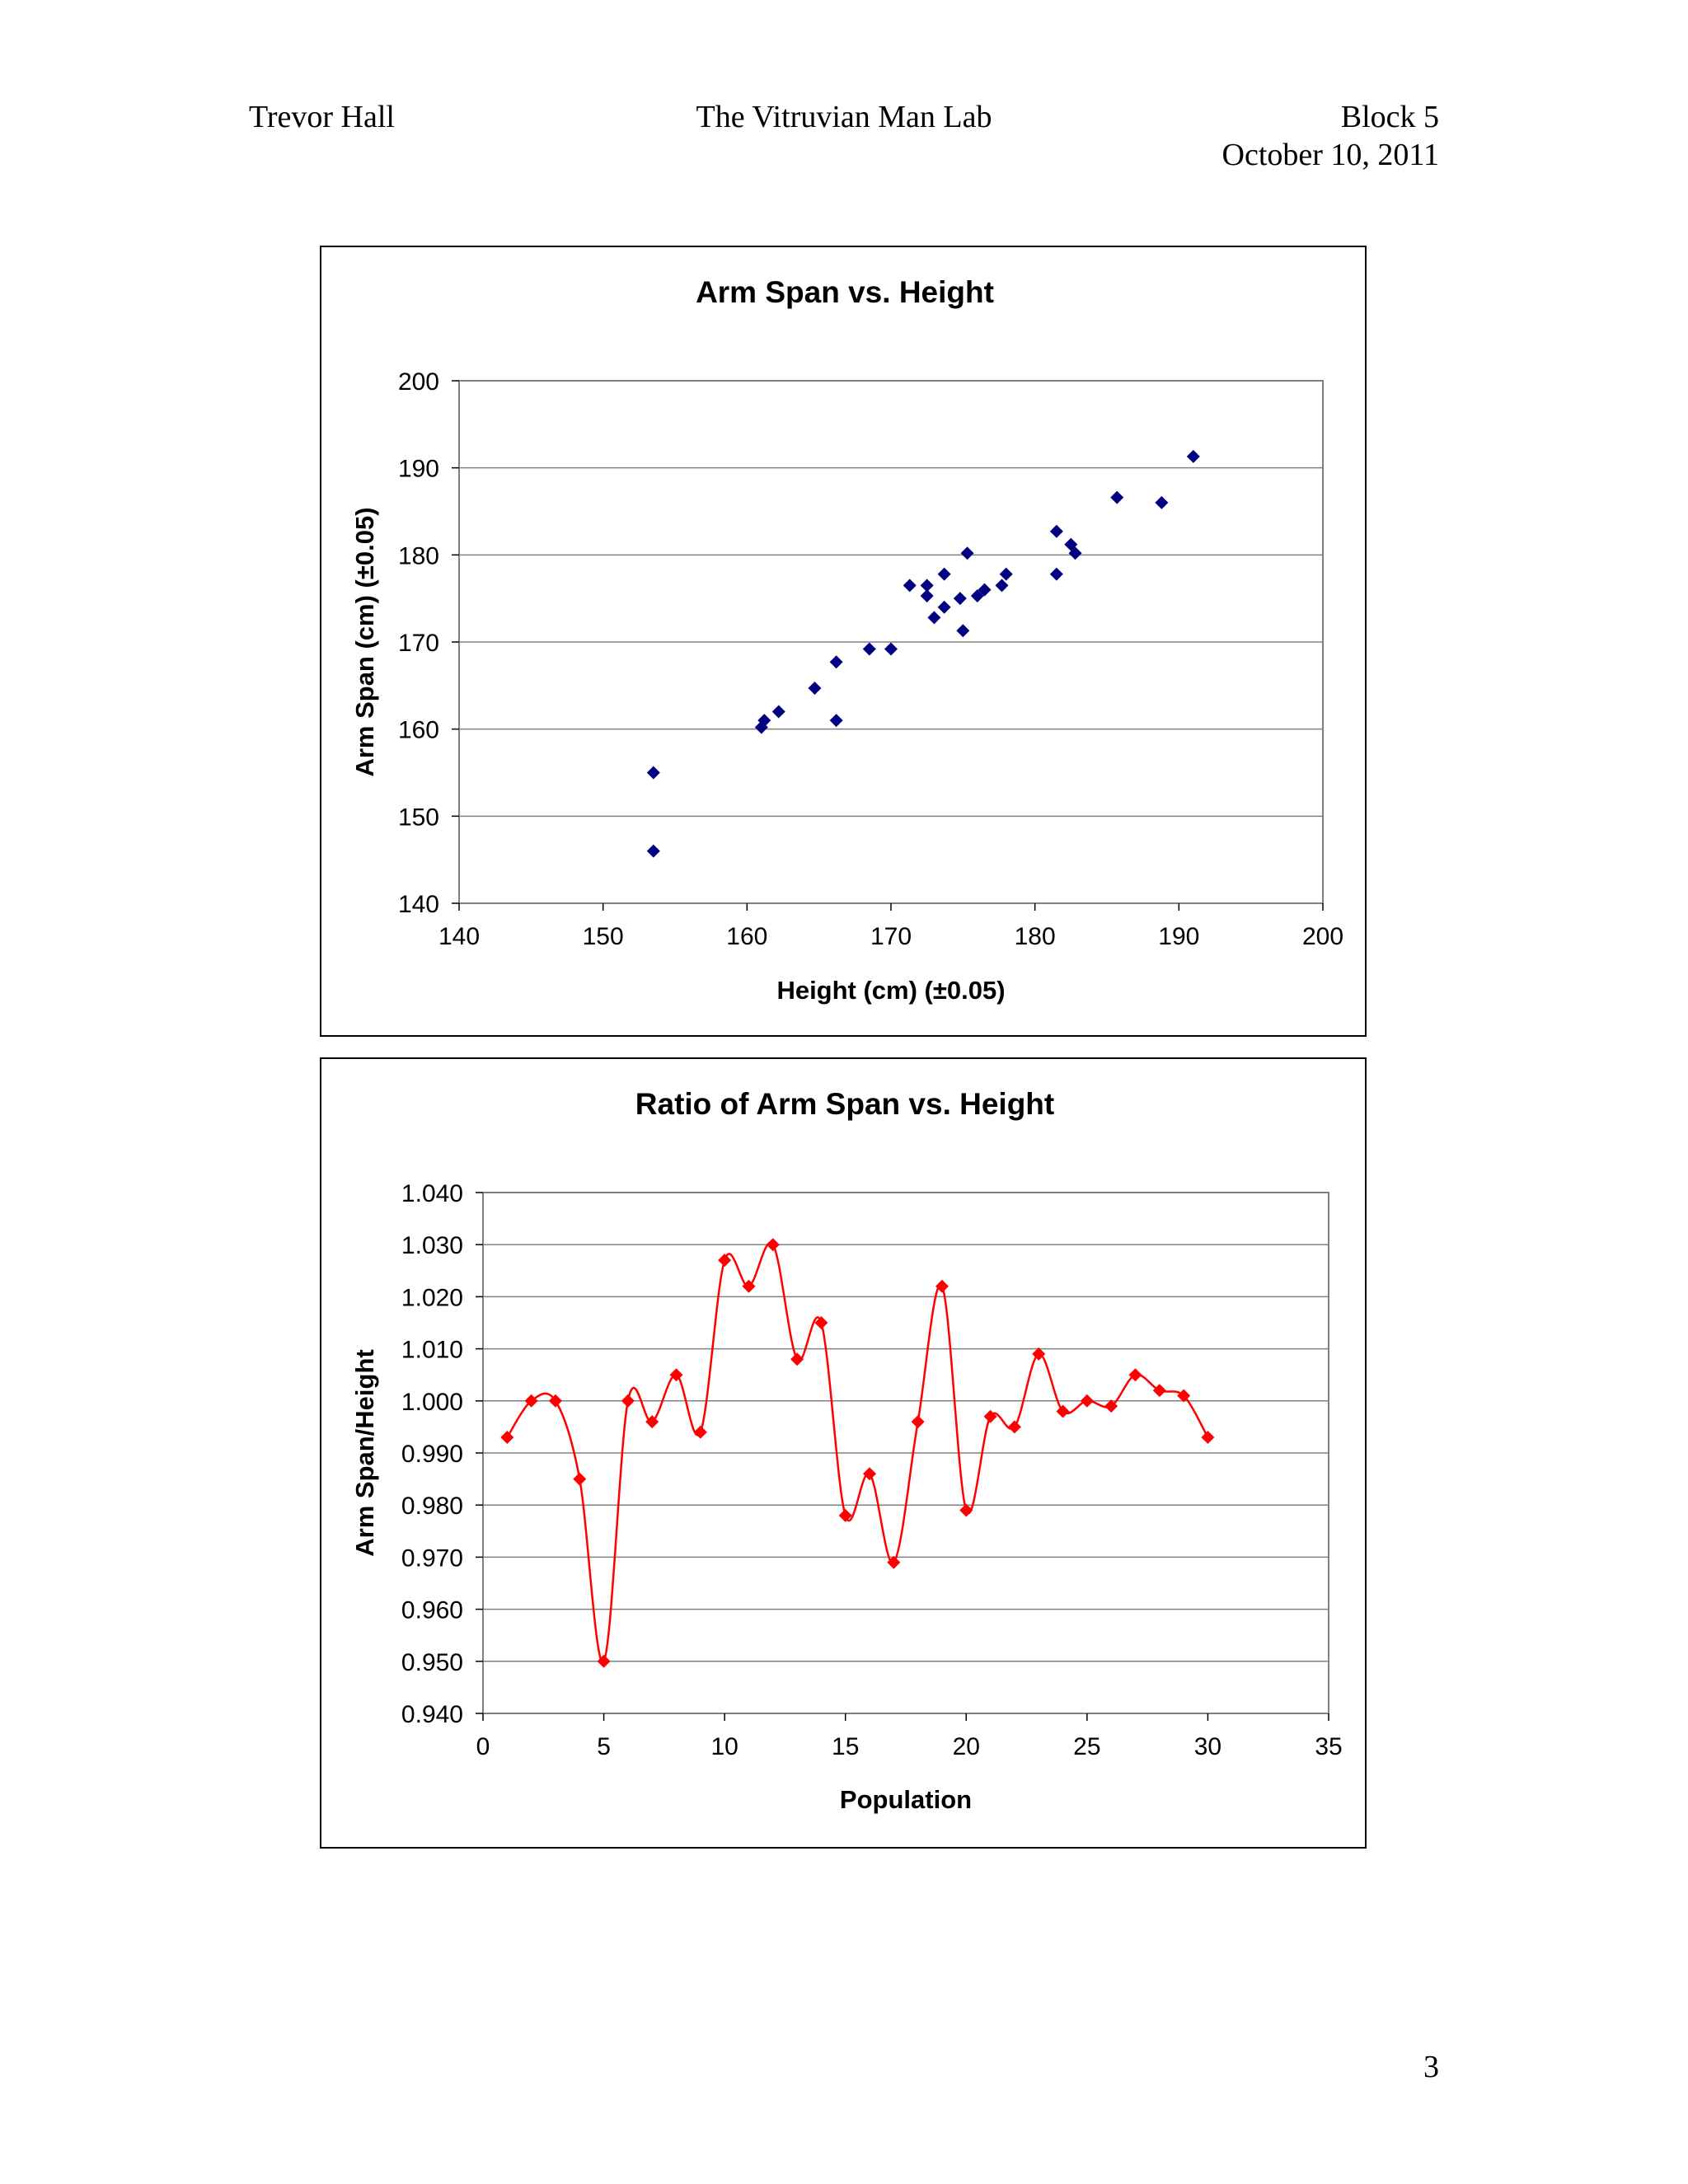 This screenshot has height=2184, width=1688. Describe the element at coordinates (432, 1610) in the screenshot. I see `y-tick-label: 0.960` at that location.